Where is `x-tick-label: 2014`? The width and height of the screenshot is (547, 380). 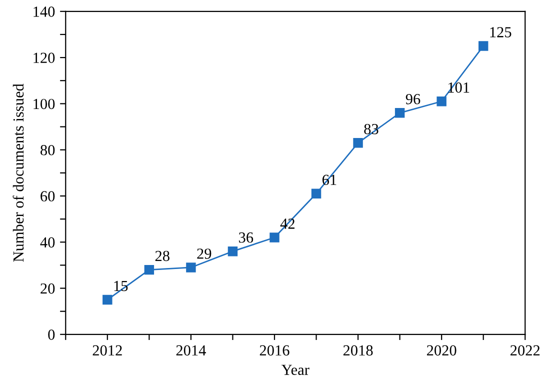 x-tick-label: 2014 is located at coordinates (191, 350).